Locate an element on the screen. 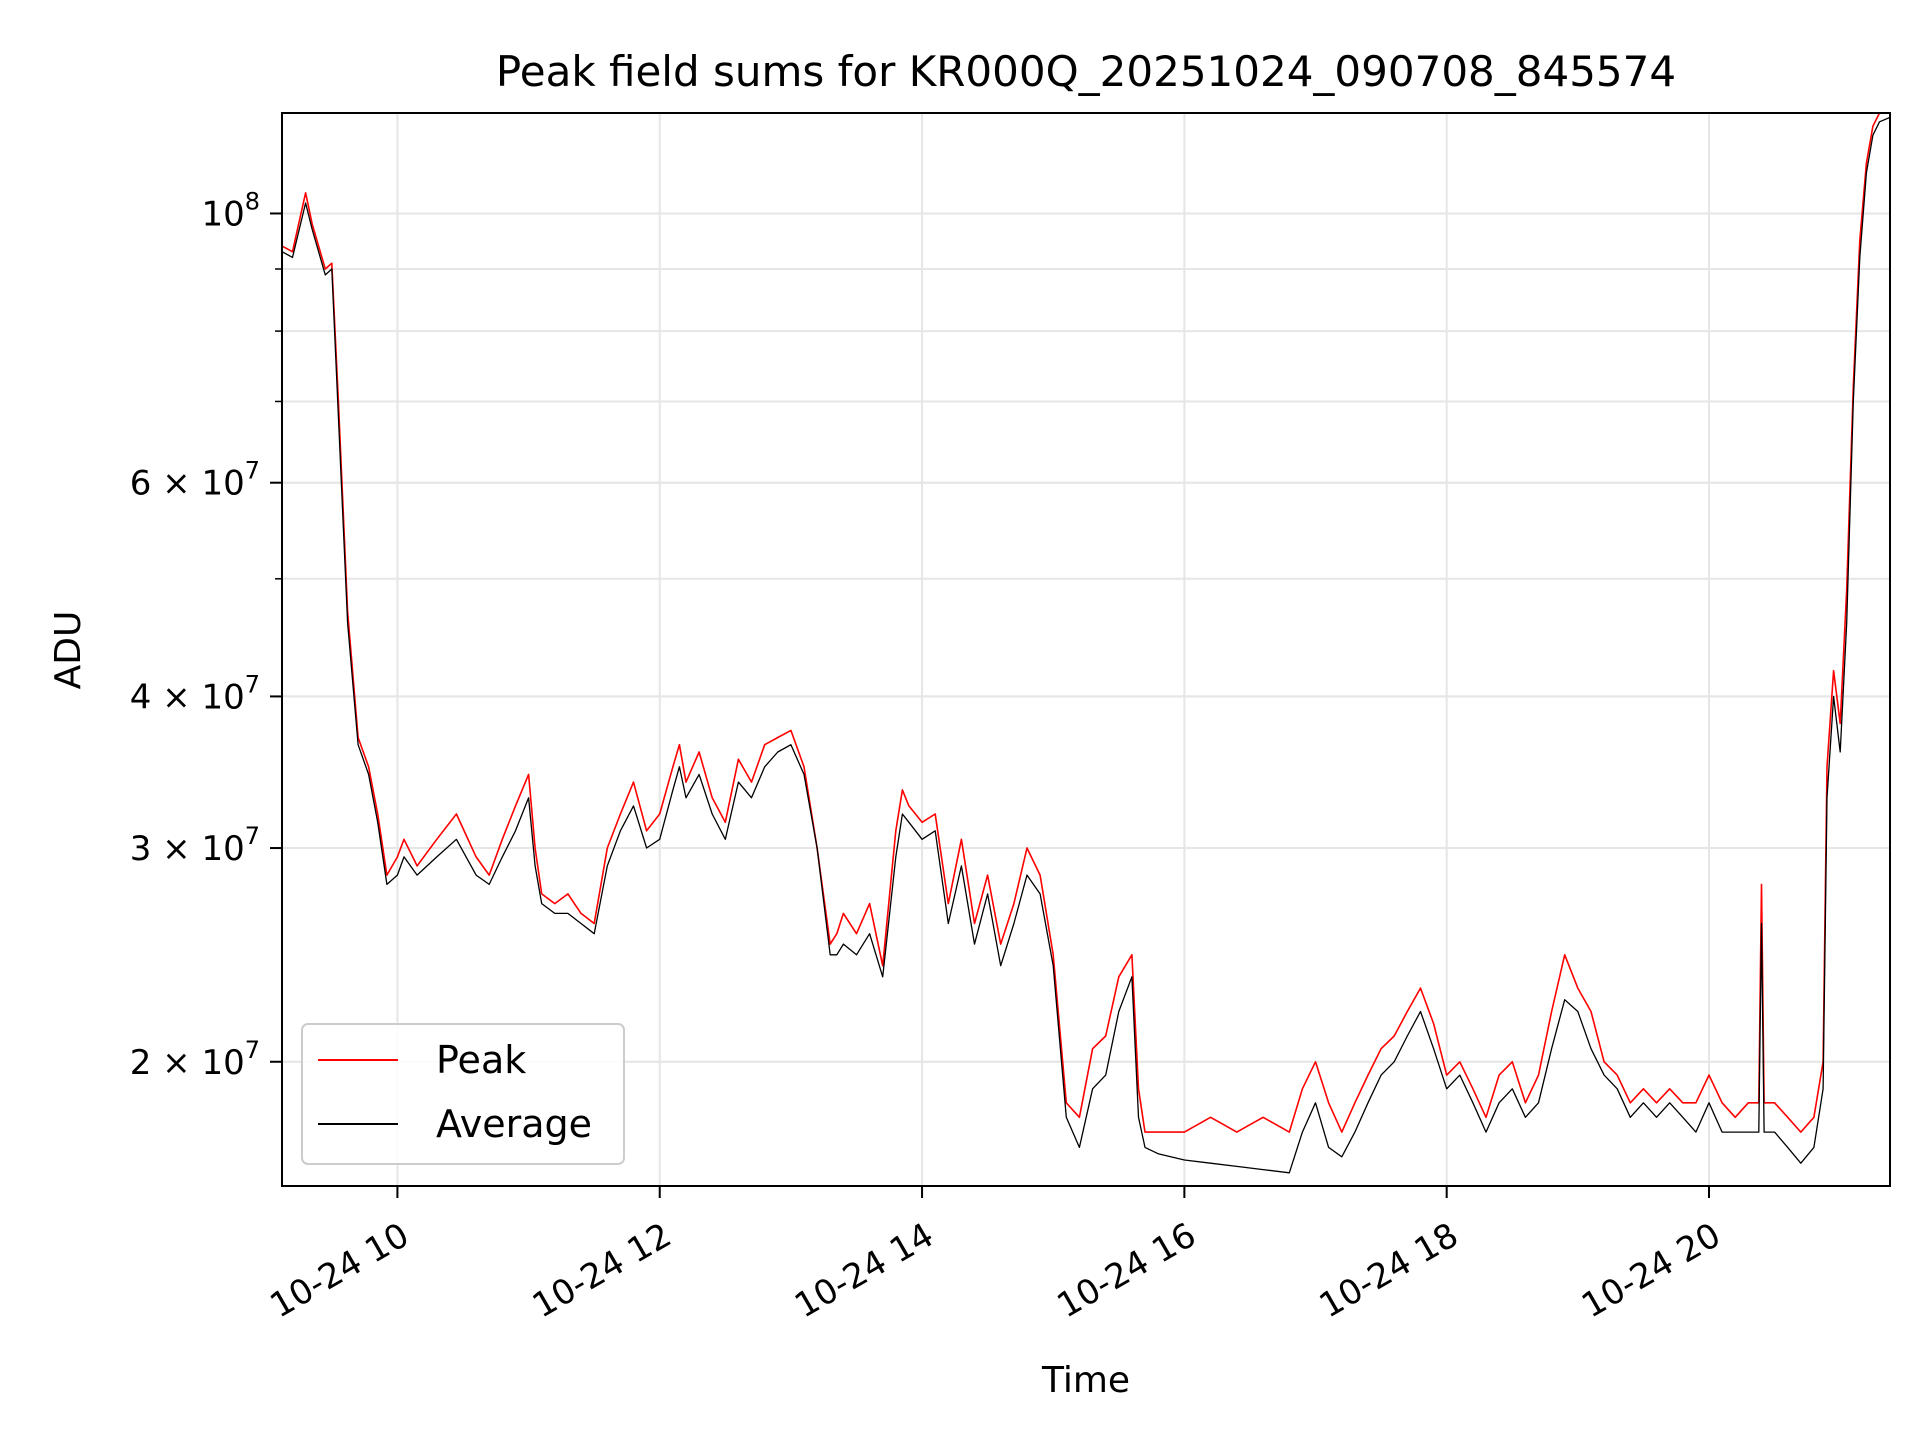  y-axis-label: ADU is located at coordinates (68, 650).